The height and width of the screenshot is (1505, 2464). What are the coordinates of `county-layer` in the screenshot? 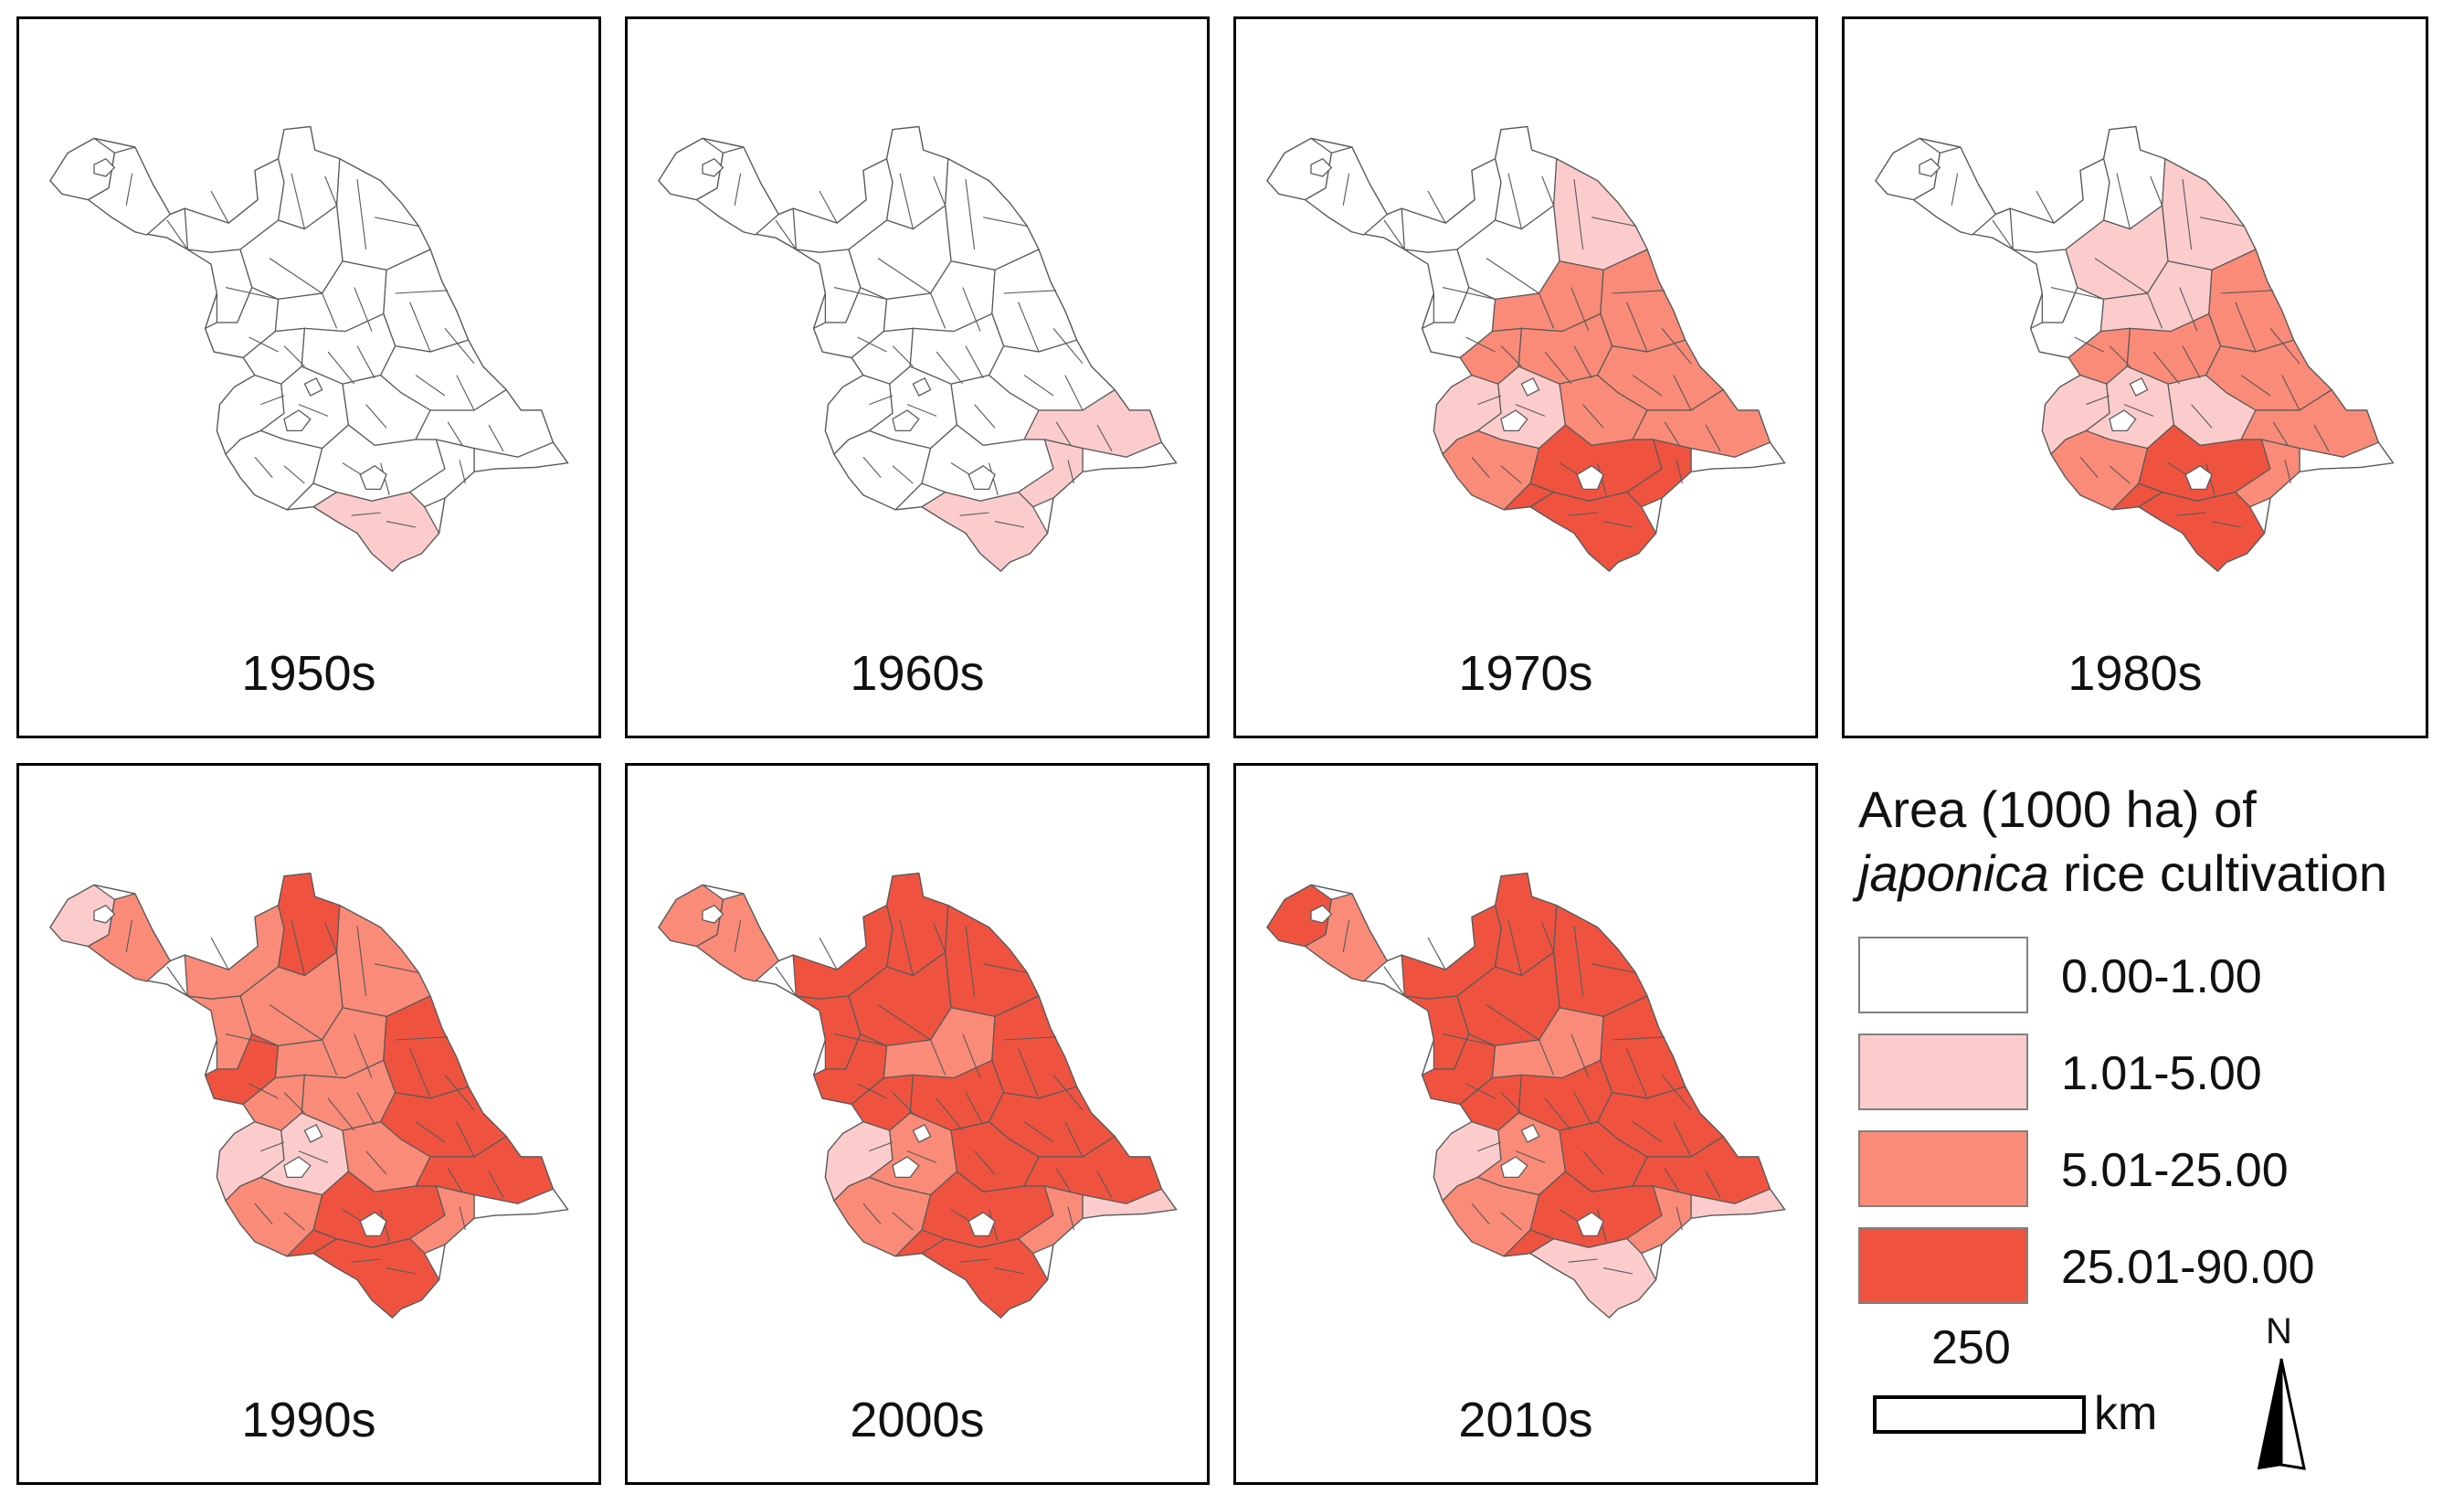 It's located at (918, 1095).